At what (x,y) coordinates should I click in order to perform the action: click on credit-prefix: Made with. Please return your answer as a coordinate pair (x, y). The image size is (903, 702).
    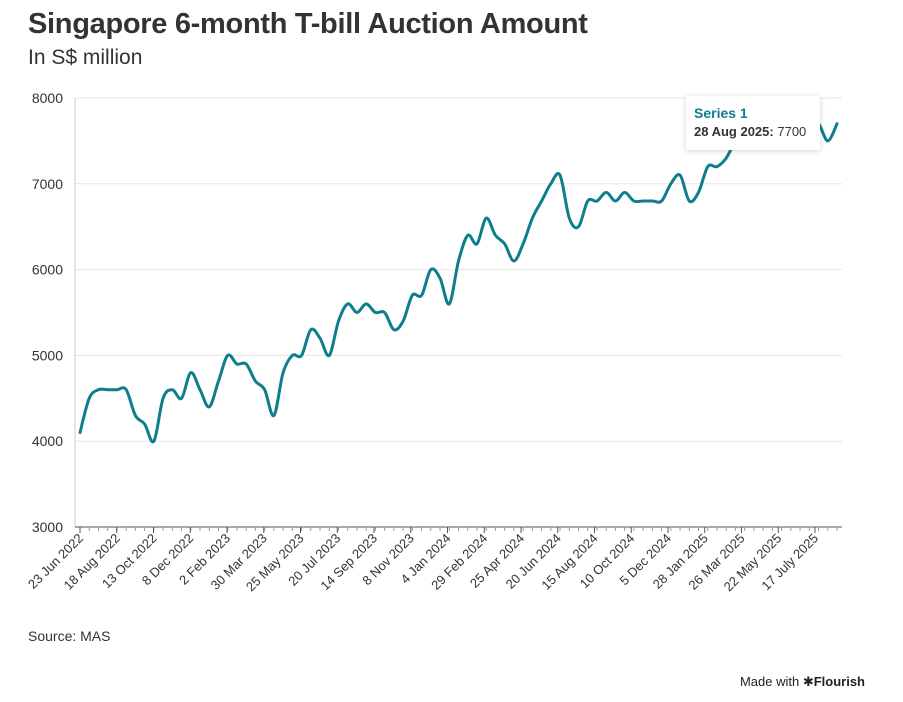
    Looking at the image, I should click on (769, 681).